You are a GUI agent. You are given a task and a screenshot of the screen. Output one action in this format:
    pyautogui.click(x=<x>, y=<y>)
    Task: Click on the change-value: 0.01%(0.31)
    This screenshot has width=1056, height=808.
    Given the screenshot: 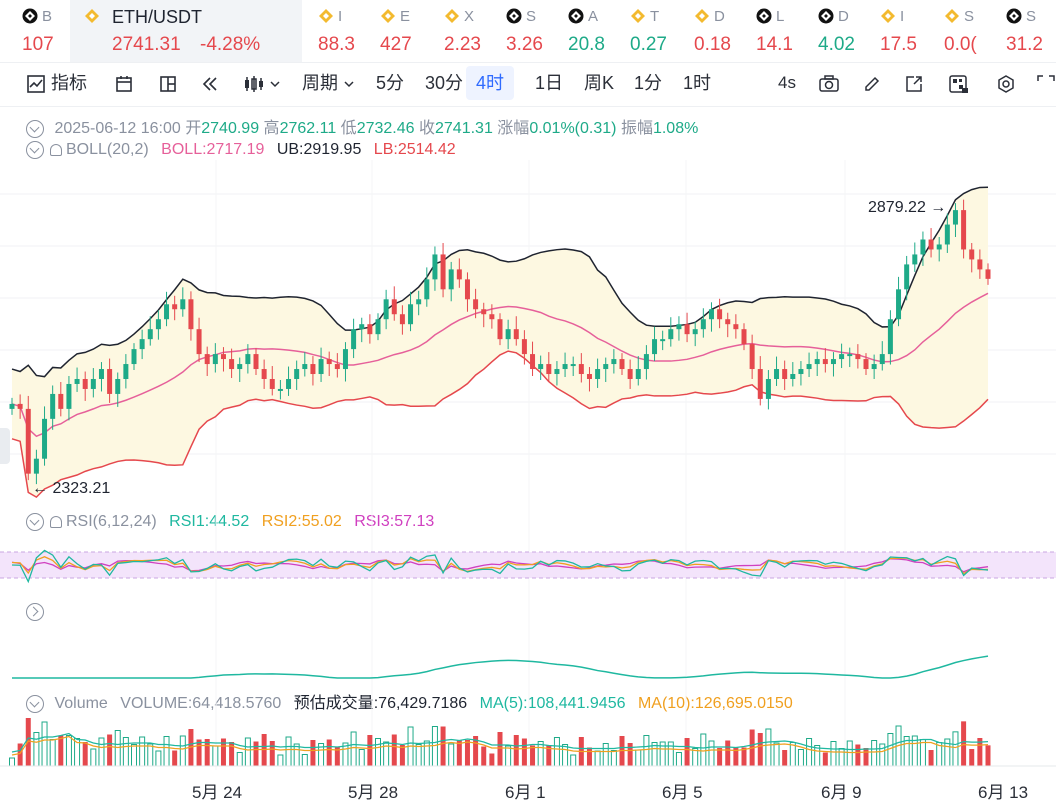 What is the action you would take?
    pyautogui.click(x=573, y=128)
    